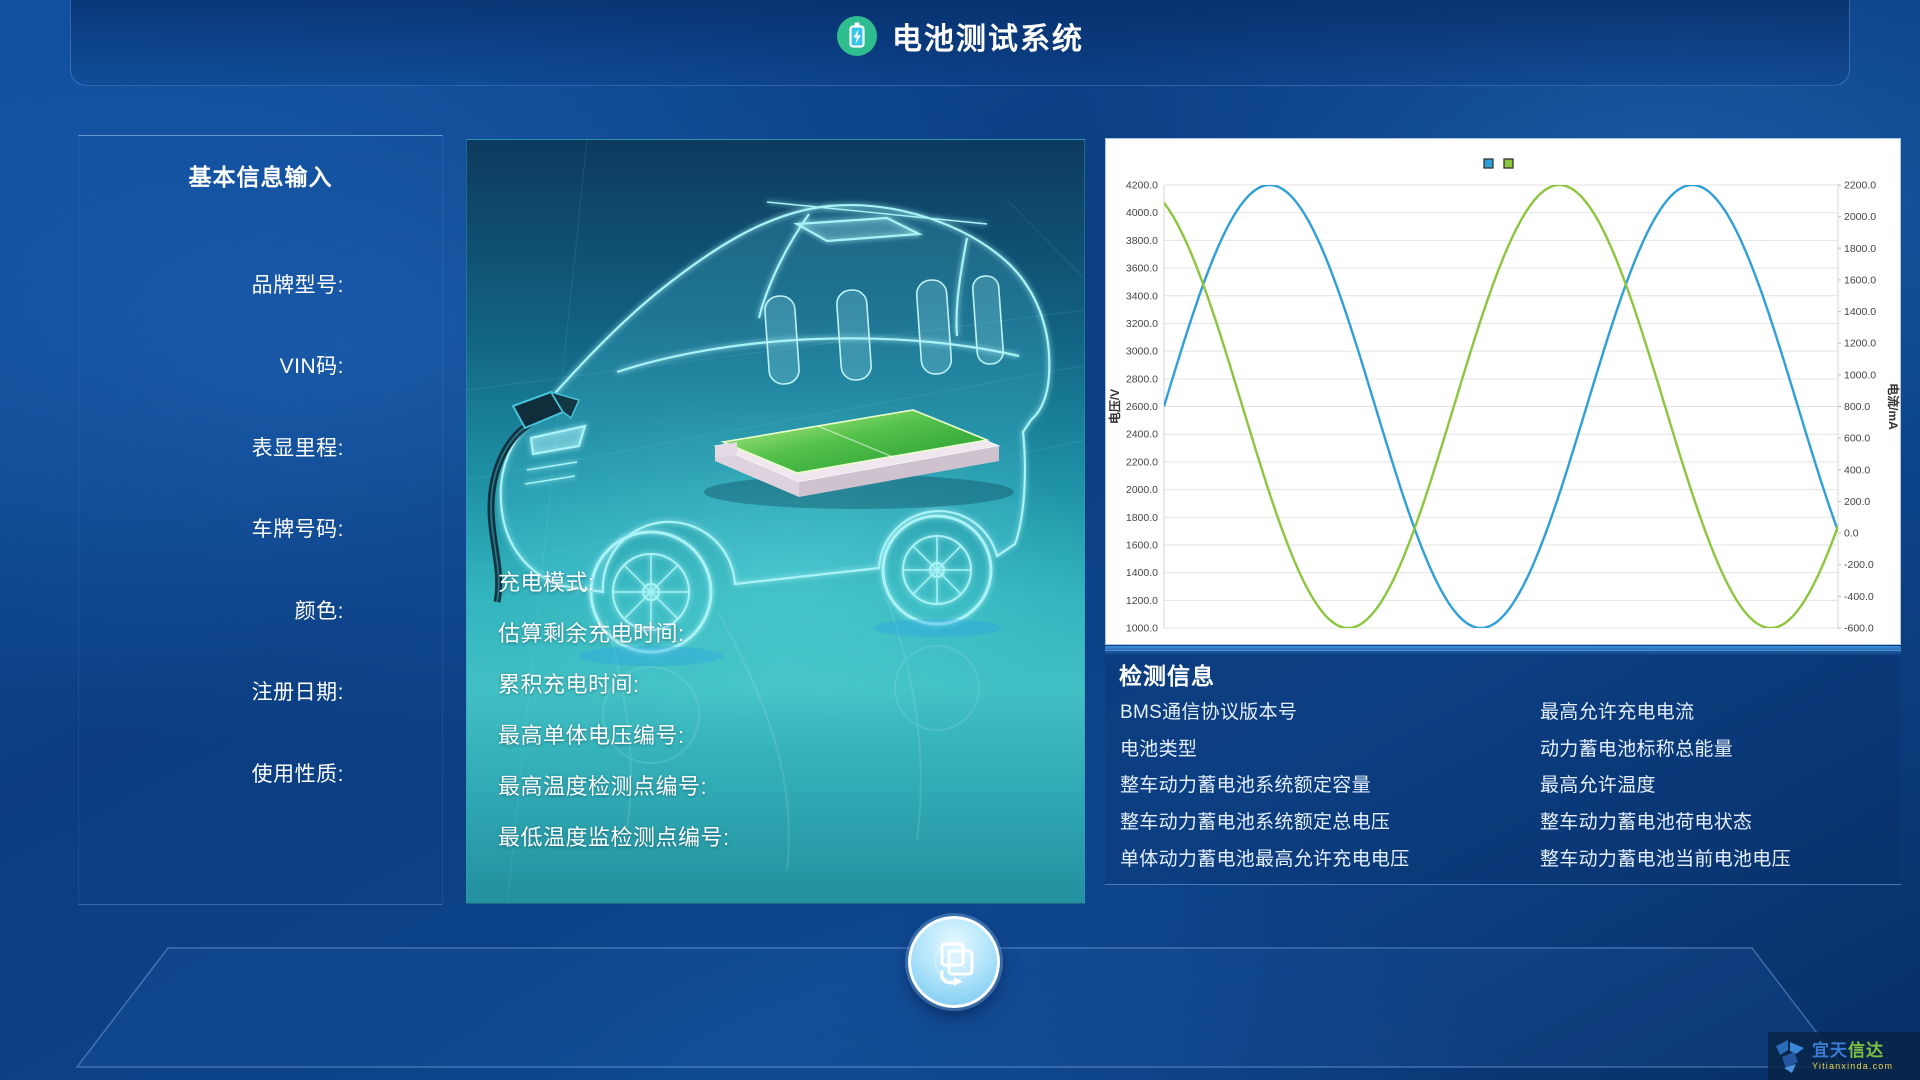  I want to click on watermark: 宜天信达 Yitianxinda.com, so click(1844, 1056).